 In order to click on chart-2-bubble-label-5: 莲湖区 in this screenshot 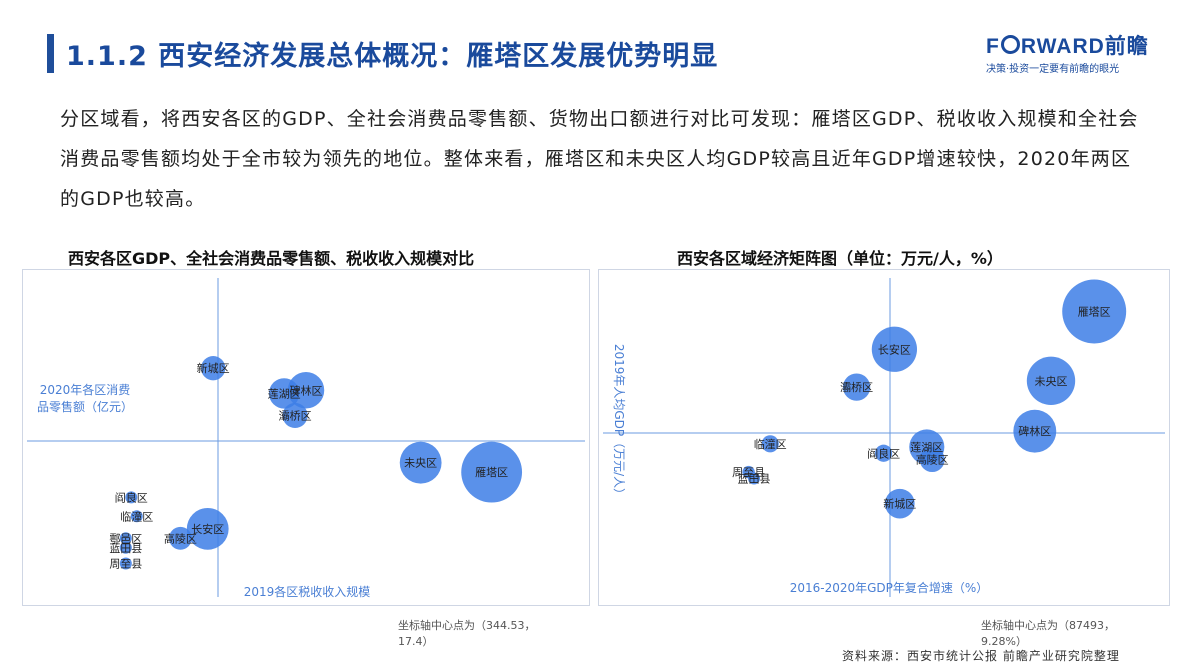, I will do `click(926, 447)`.